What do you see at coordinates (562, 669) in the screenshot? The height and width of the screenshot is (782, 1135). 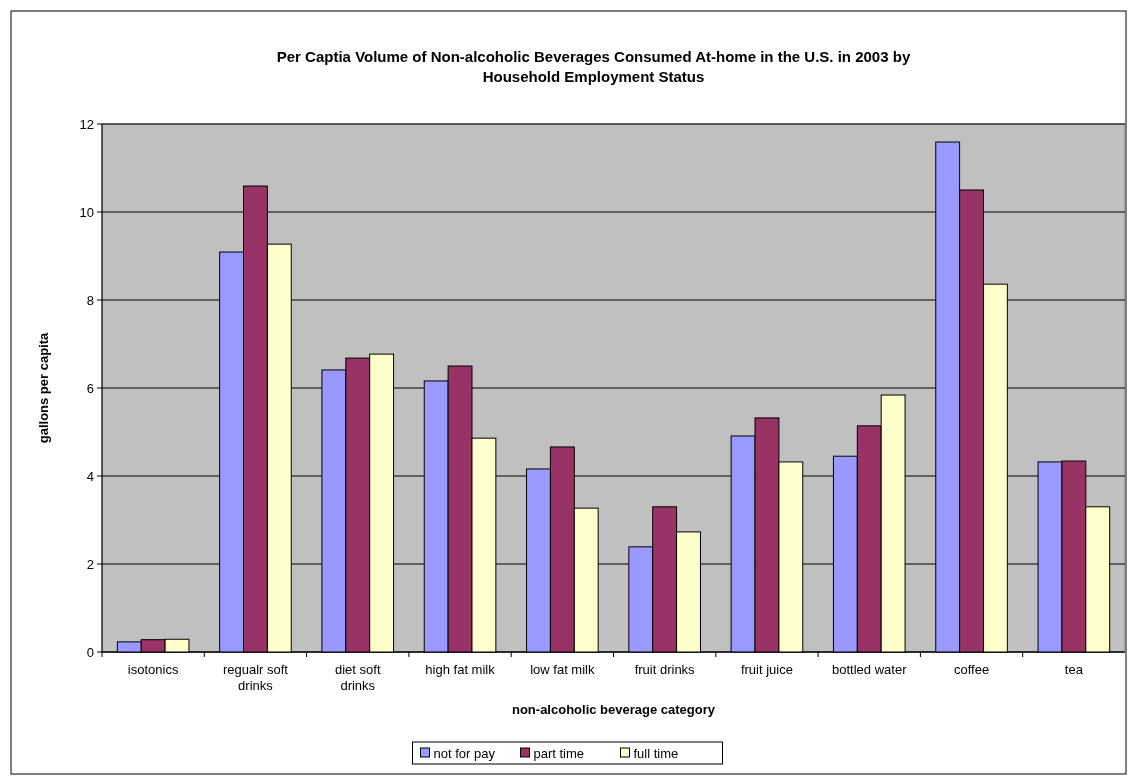 I see `x-tick-label: low fat milk` at bounding box center [562, 669].